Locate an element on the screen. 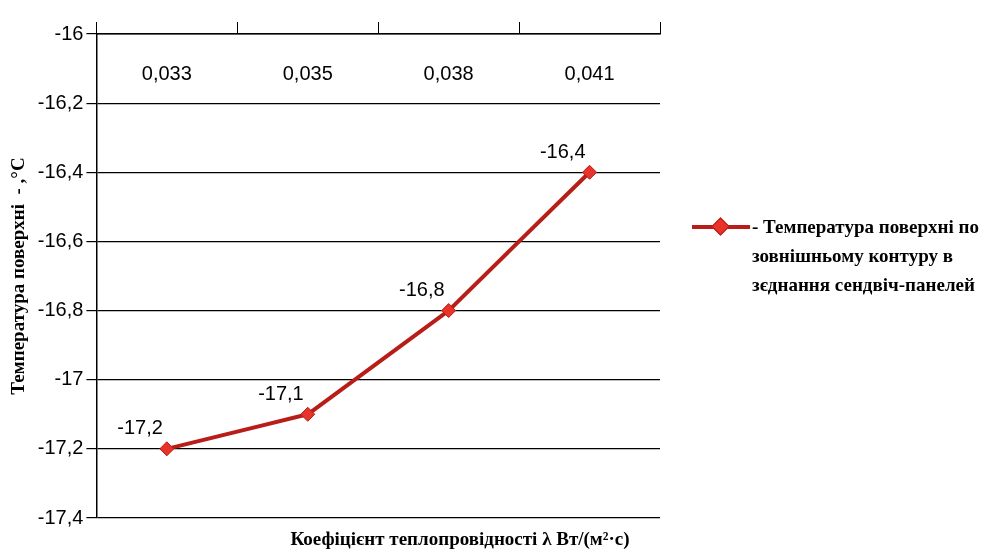  y-tick-label: -16,4 is located at coordinates (60, 170).